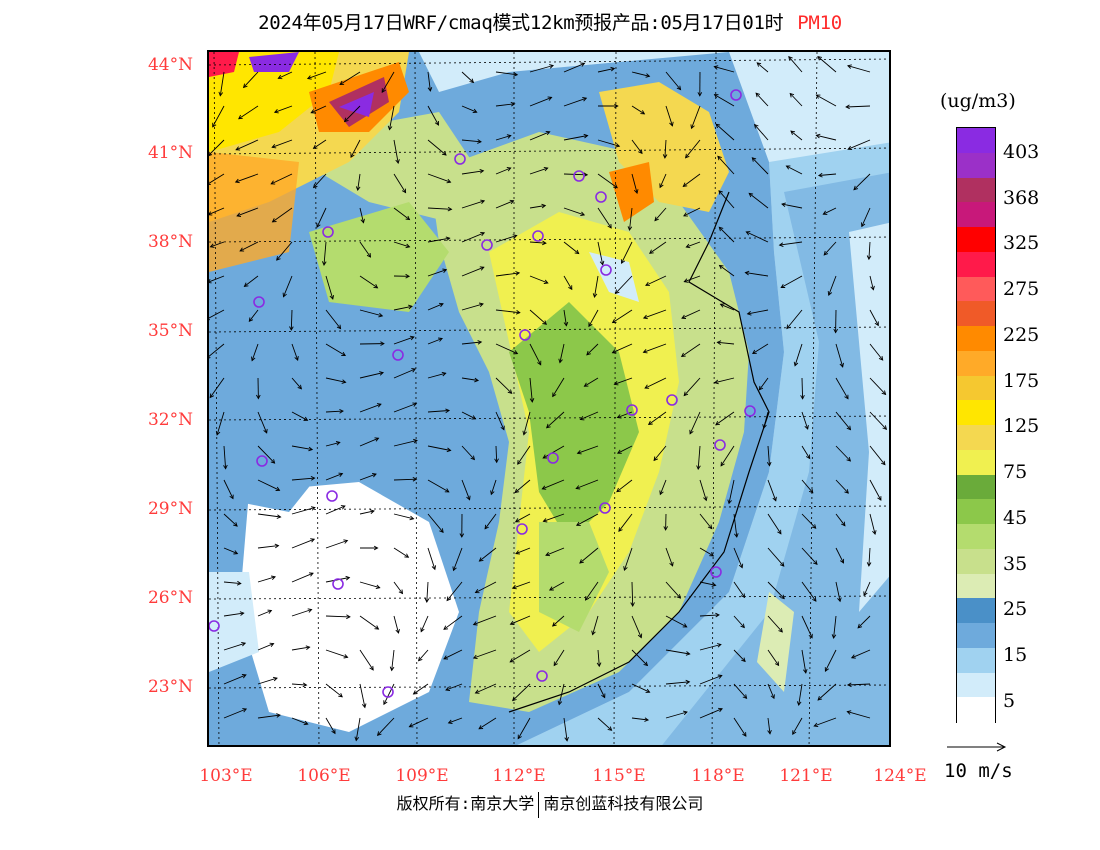 This screenshot has height=850, width=1100. What do you see at coordinates (976, 425) in the screenshot?
I see `colorbar` at bounding box center [976, 425].